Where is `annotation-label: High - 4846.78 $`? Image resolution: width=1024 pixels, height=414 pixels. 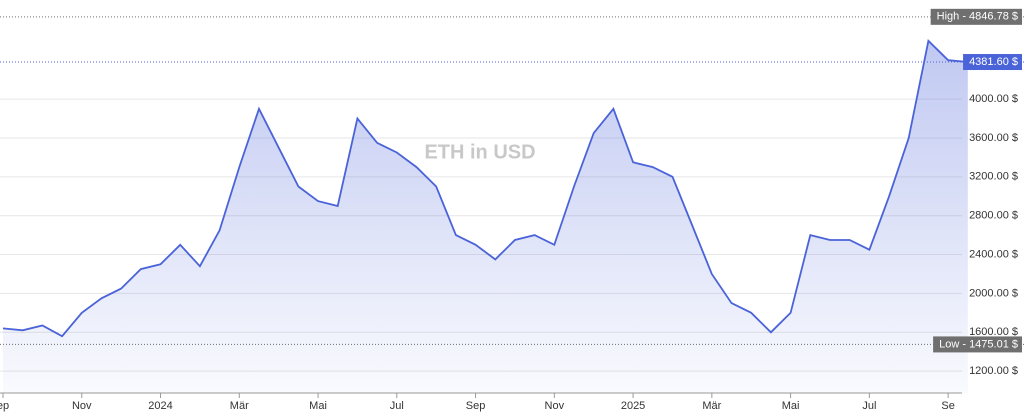 annotation-label: High - 4846.78 $ is located at coordinates (977, 17).